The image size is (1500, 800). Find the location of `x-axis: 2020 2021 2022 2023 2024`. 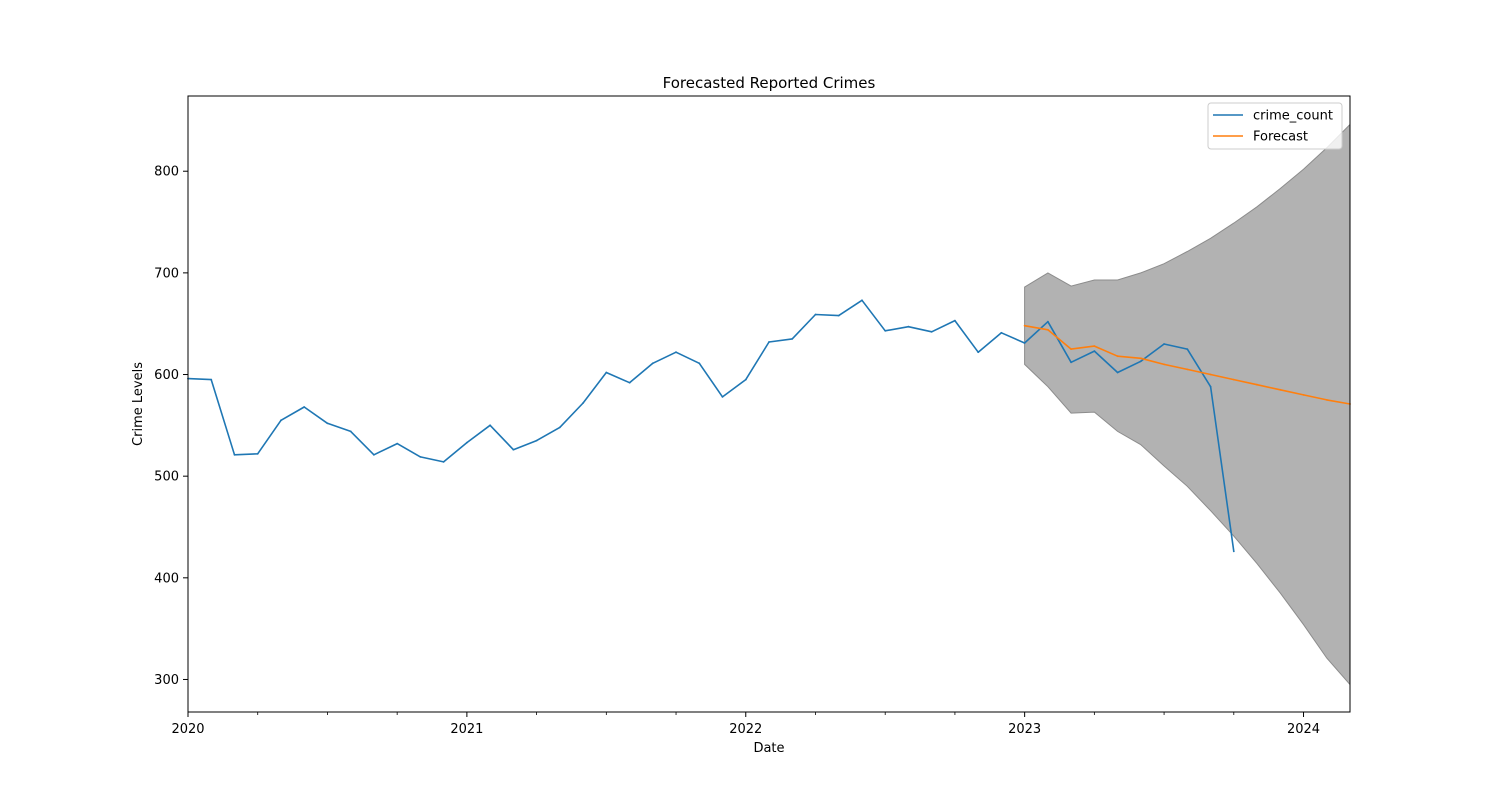

x-axis: 2020 2021 2022 2023 2024 is located at coordinates (745, 724).